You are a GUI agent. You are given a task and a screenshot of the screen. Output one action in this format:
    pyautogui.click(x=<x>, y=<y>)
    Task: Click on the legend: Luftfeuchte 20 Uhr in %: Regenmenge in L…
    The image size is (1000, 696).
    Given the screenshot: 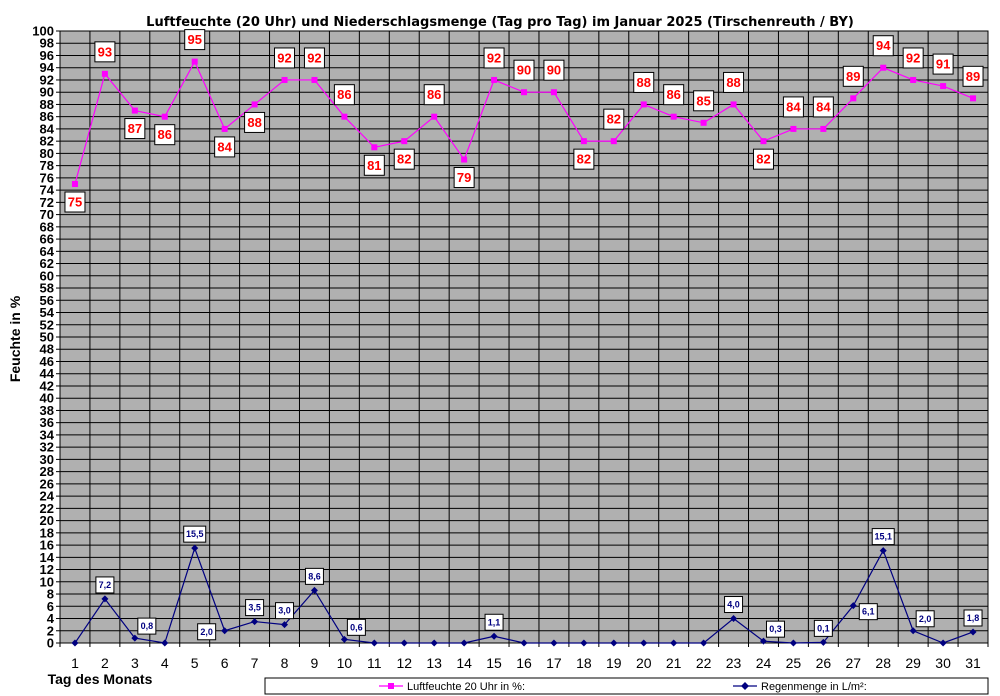 What is the action you would take?
    pyautogui.click(x=626, y=686)
    